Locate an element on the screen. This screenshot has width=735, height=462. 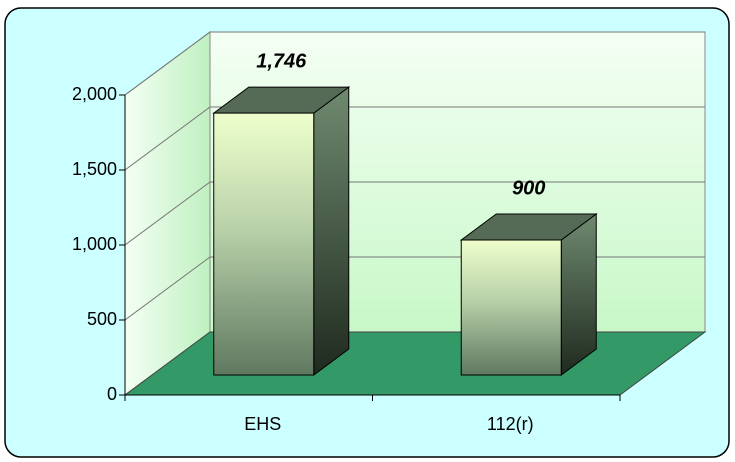
x-tick-label: 112(r) is located at coordinates (510, 424).